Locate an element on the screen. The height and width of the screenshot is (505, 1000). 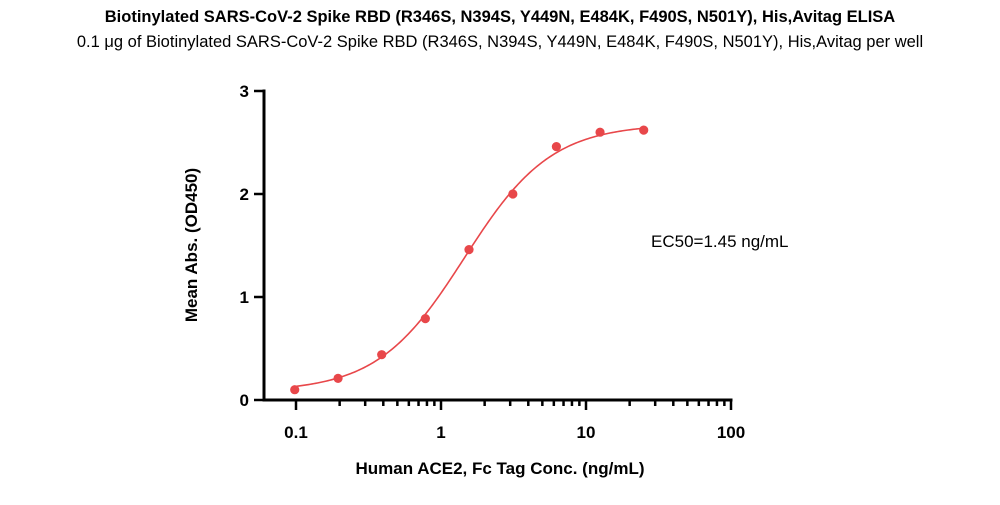
x-axis-title: Human ACE2, Fc Tag Conc. (ng/mL) is located at coordinates (499, 468).